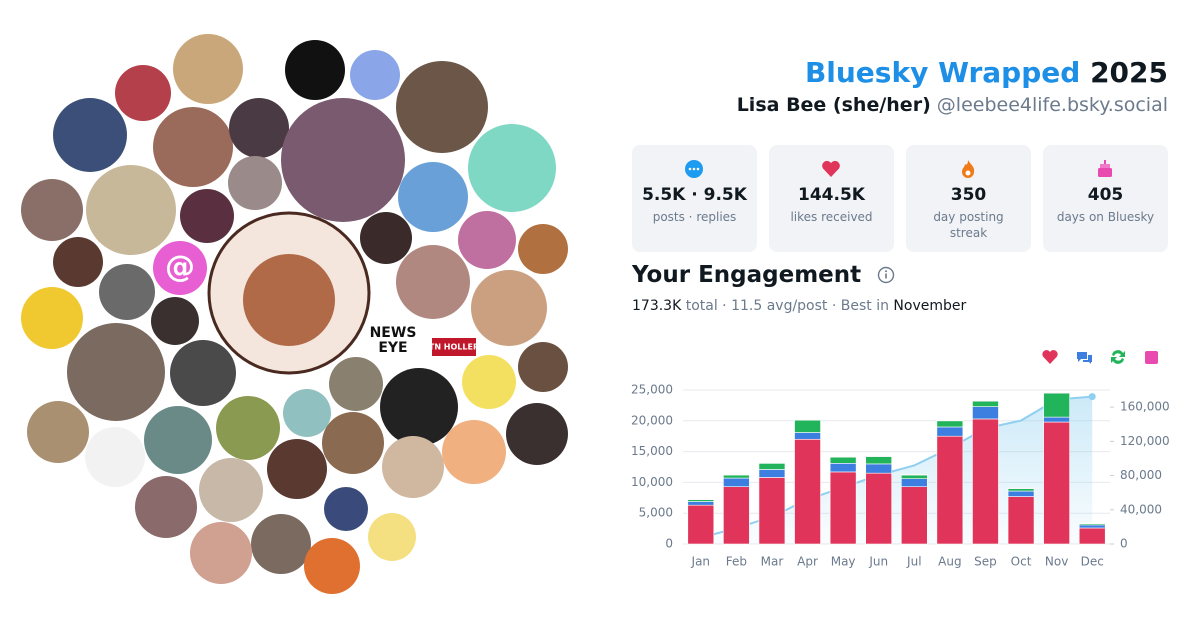  What do you see at coordinates (831, 217) in the screenshot?
I see `stat-label: likes received` at bounding box center [831, 217].